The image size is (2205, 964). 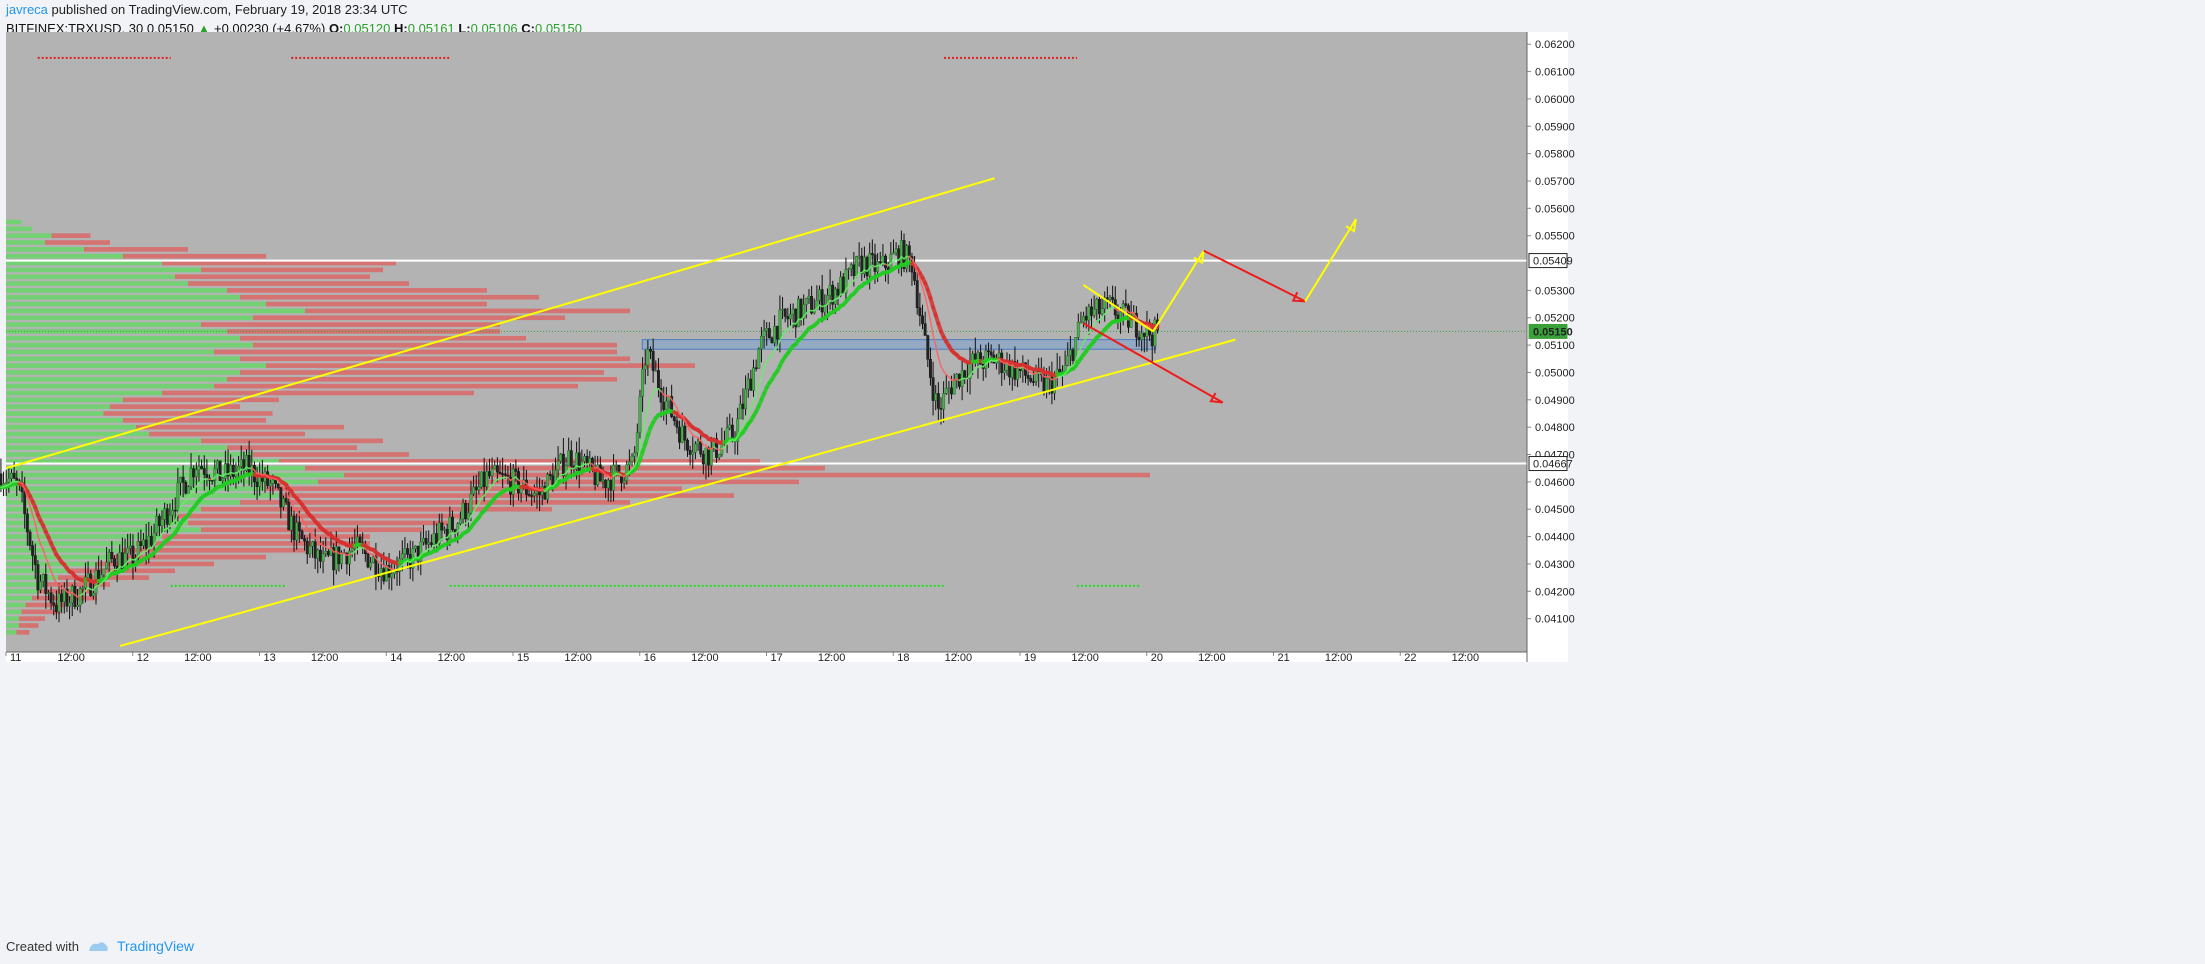 I want to click on x-tick-label: 22, so click(x=1410, y=658).